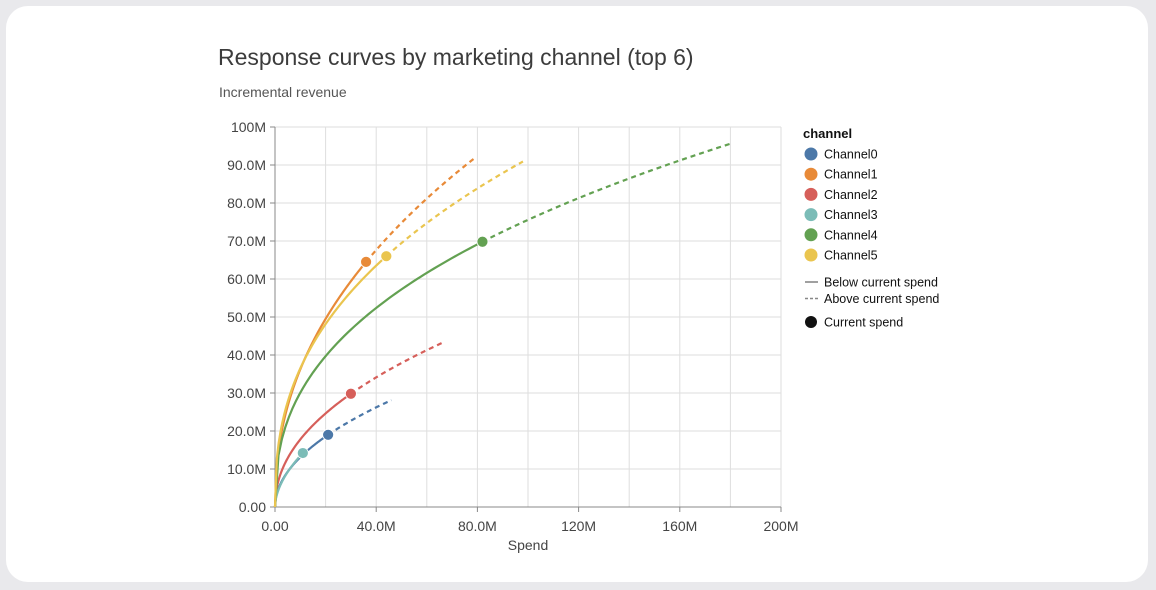 This screenshot has width=1156, height=590. I want to click on y-tick-label: 40.0M, so click(246, 355).